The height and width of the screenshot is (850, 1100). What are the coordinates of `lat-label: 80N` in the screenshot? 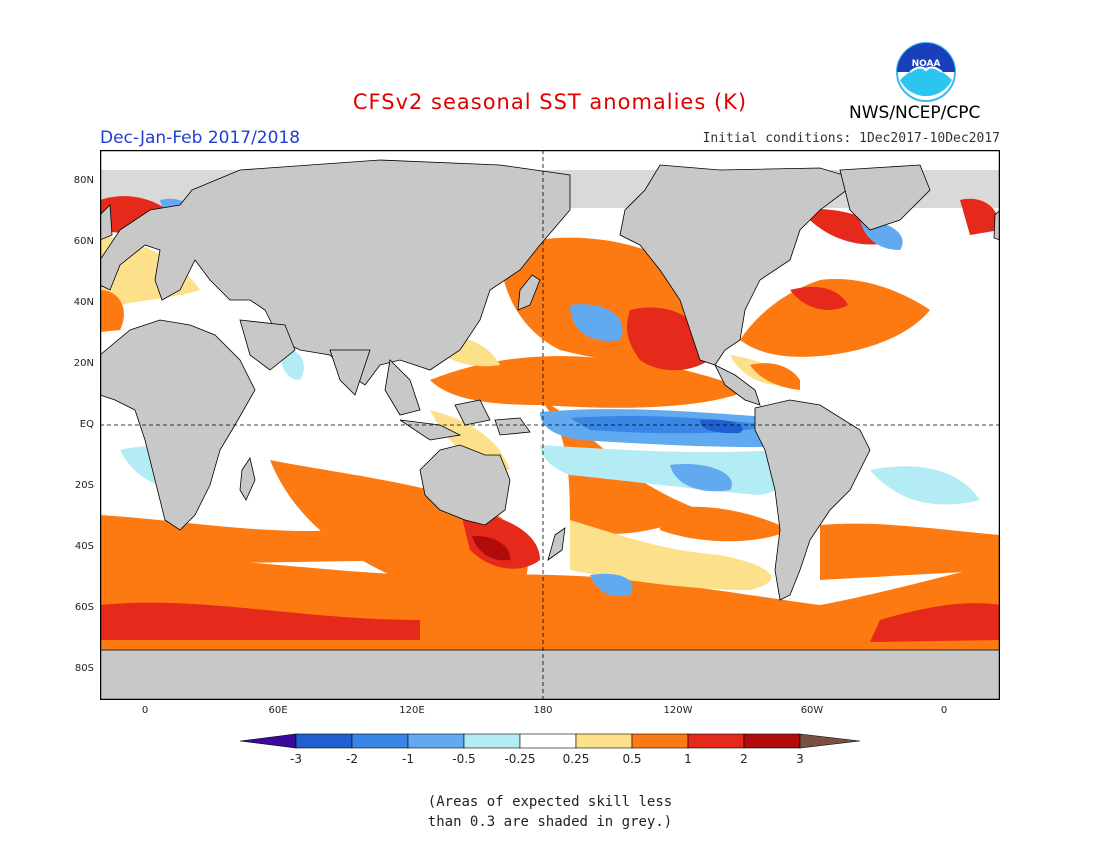 It's located at (83, 180).